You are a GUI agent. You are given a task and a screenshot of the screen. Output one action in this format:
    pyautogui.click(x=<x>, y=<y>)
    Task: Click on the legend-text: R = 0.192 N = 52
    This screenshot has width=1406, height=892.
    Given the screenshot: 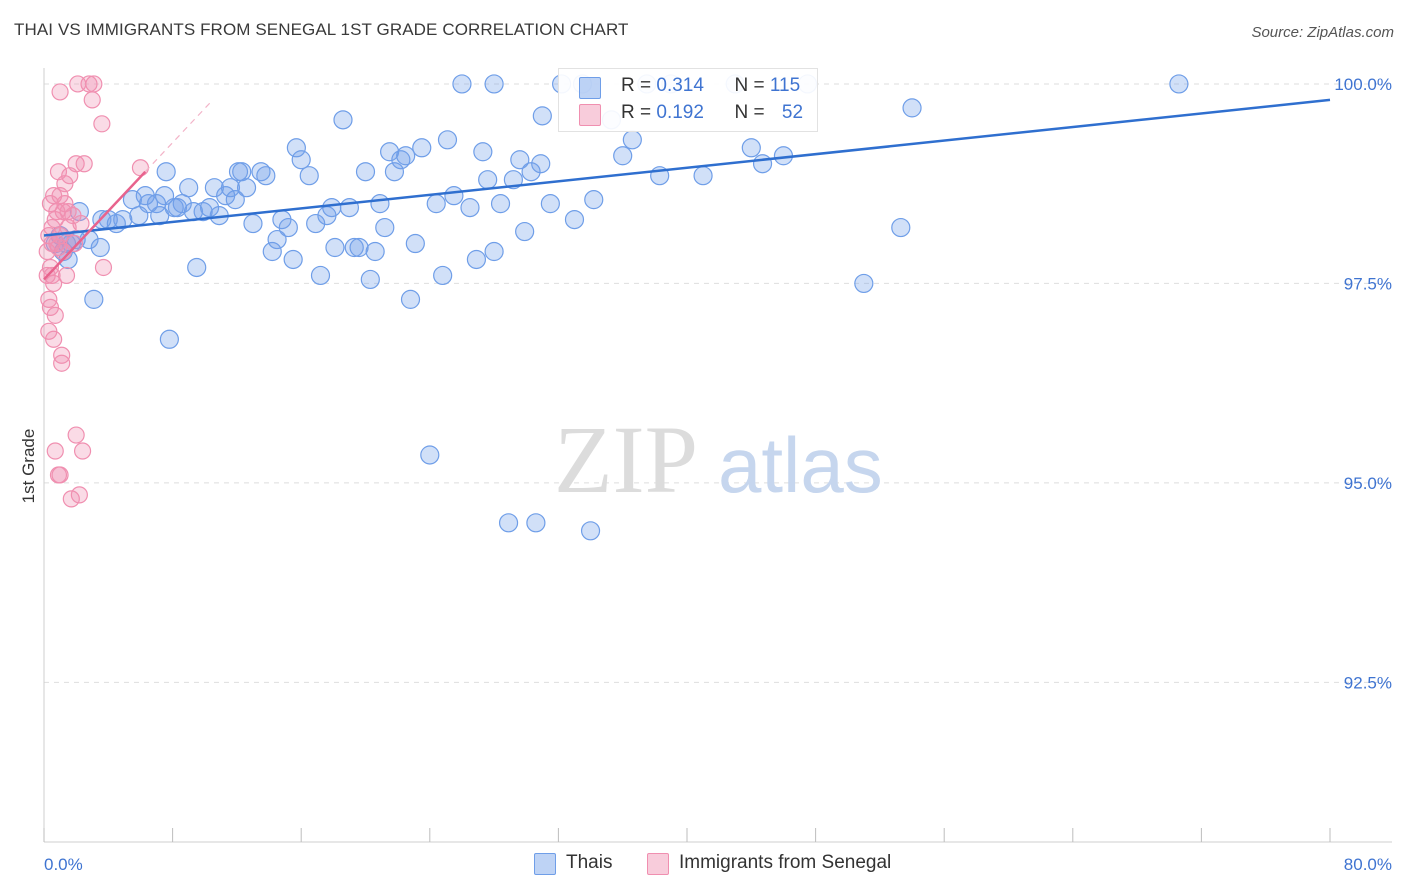 What is the action you would take?
    pyautogui.click(x=712, y=113)
    